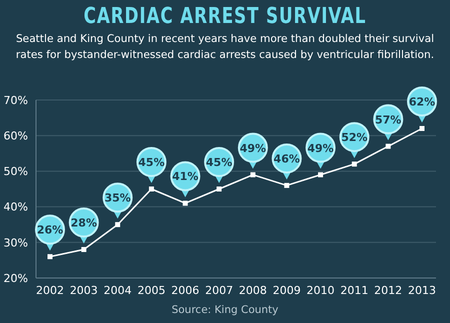 The image size is (450, 323). What do you see at coordinates (84, 290) in the screenshot?
I see `x-tick-label: 2003` at bounding box center [84, 290].